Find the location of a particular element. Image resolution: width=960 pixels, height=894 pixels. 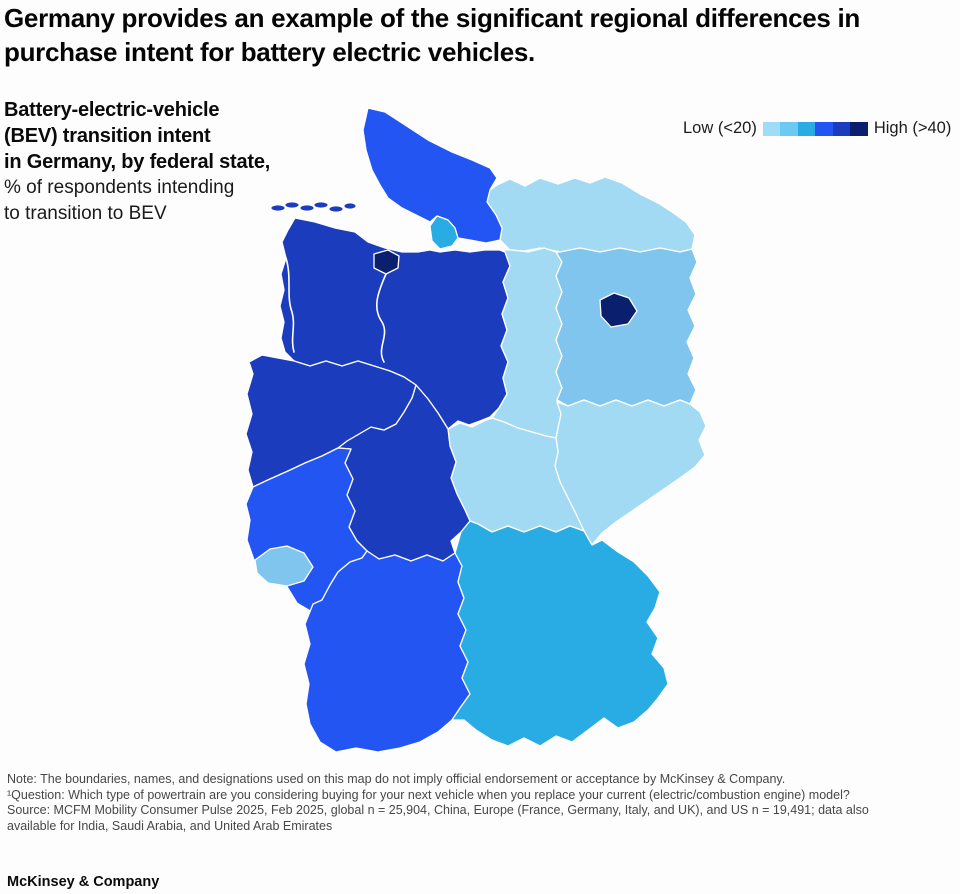

chart-title-line: in Germany, by federal state, is located at coordinates (137, 162).